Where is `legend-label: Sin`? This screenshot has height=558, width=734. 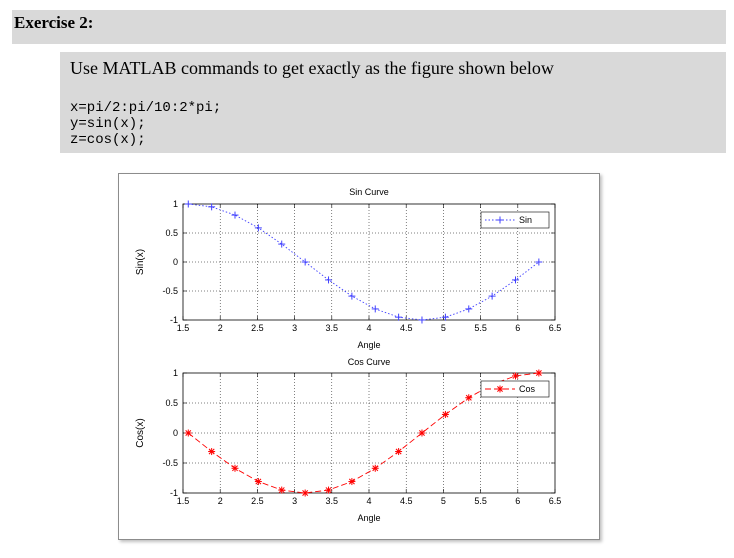
legend-label: Sin is located at coordinates (525, 220).